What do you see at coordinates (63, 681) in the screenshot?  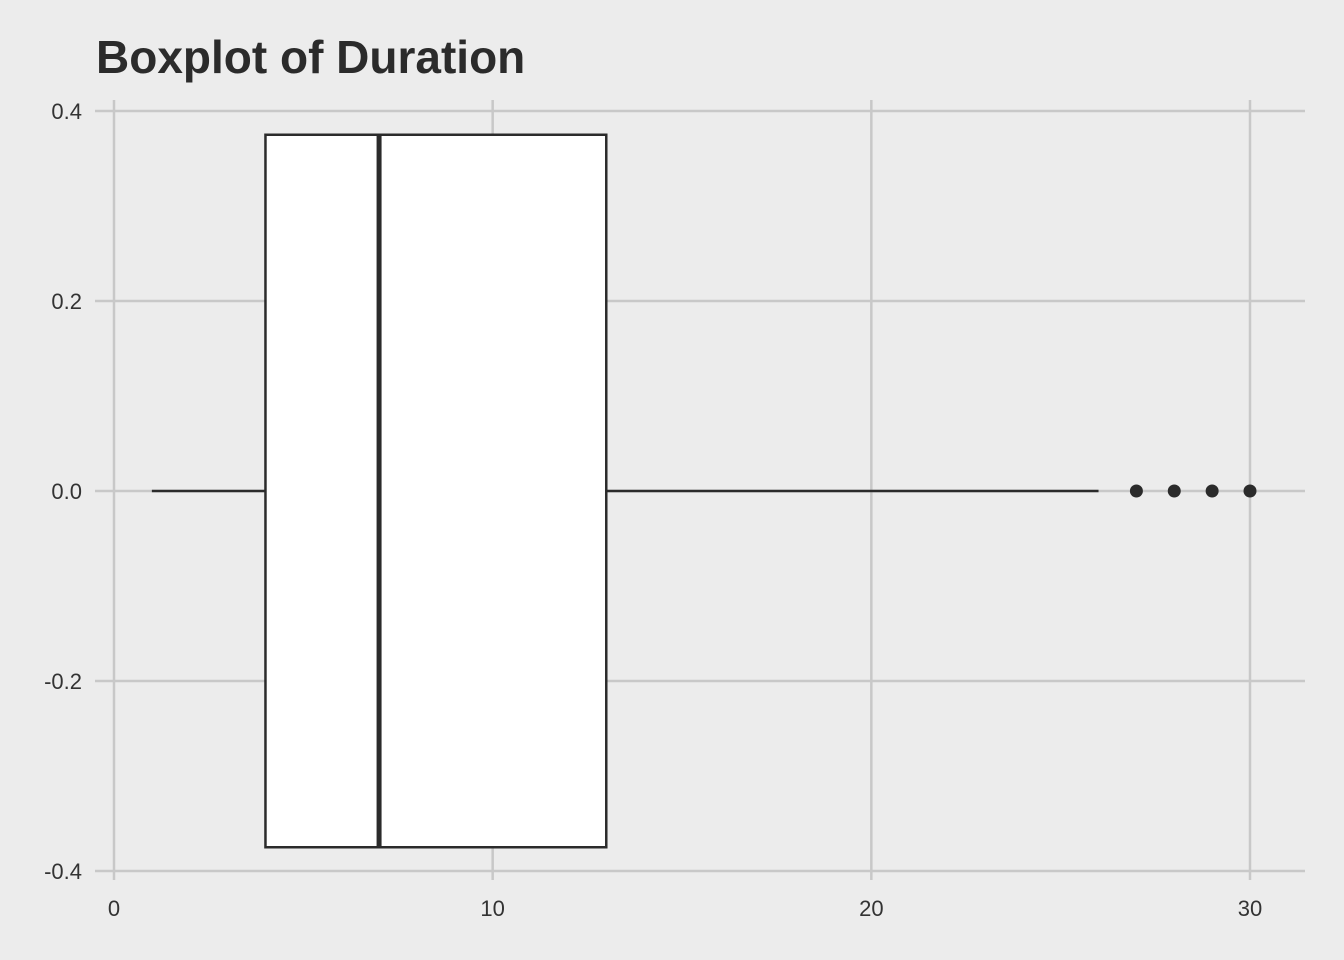 I see `y-tick-label: -0.2` at bounding box center [63, 681].